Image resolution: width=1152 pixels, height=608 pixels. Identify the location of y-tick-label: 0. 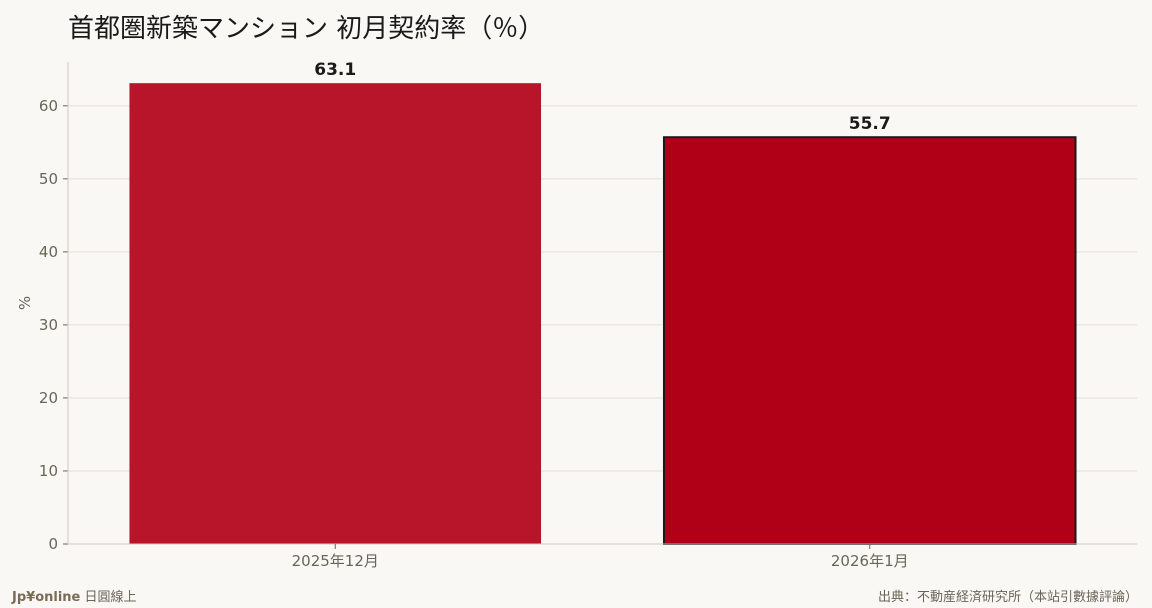
(53, 544).